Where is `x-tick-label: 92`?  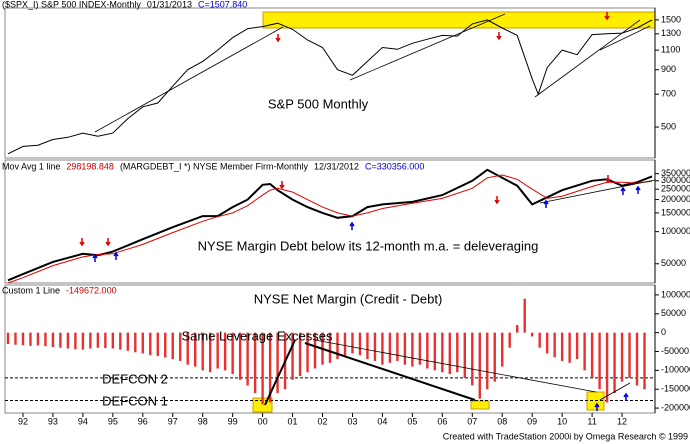 x-tick-label: 92 is located at coordinates (23, 421).